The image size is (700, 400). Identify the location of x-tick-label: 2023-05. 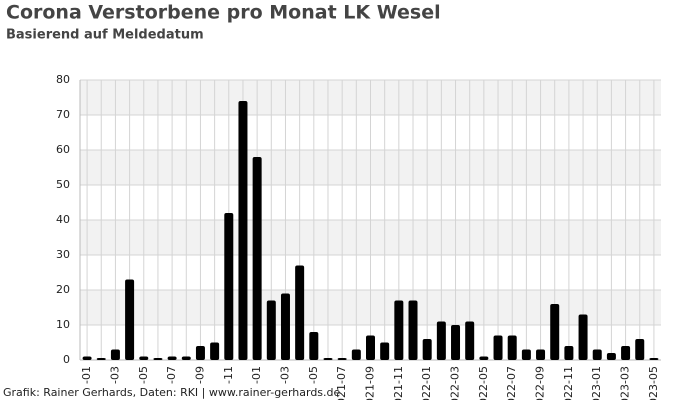
(653, 383).